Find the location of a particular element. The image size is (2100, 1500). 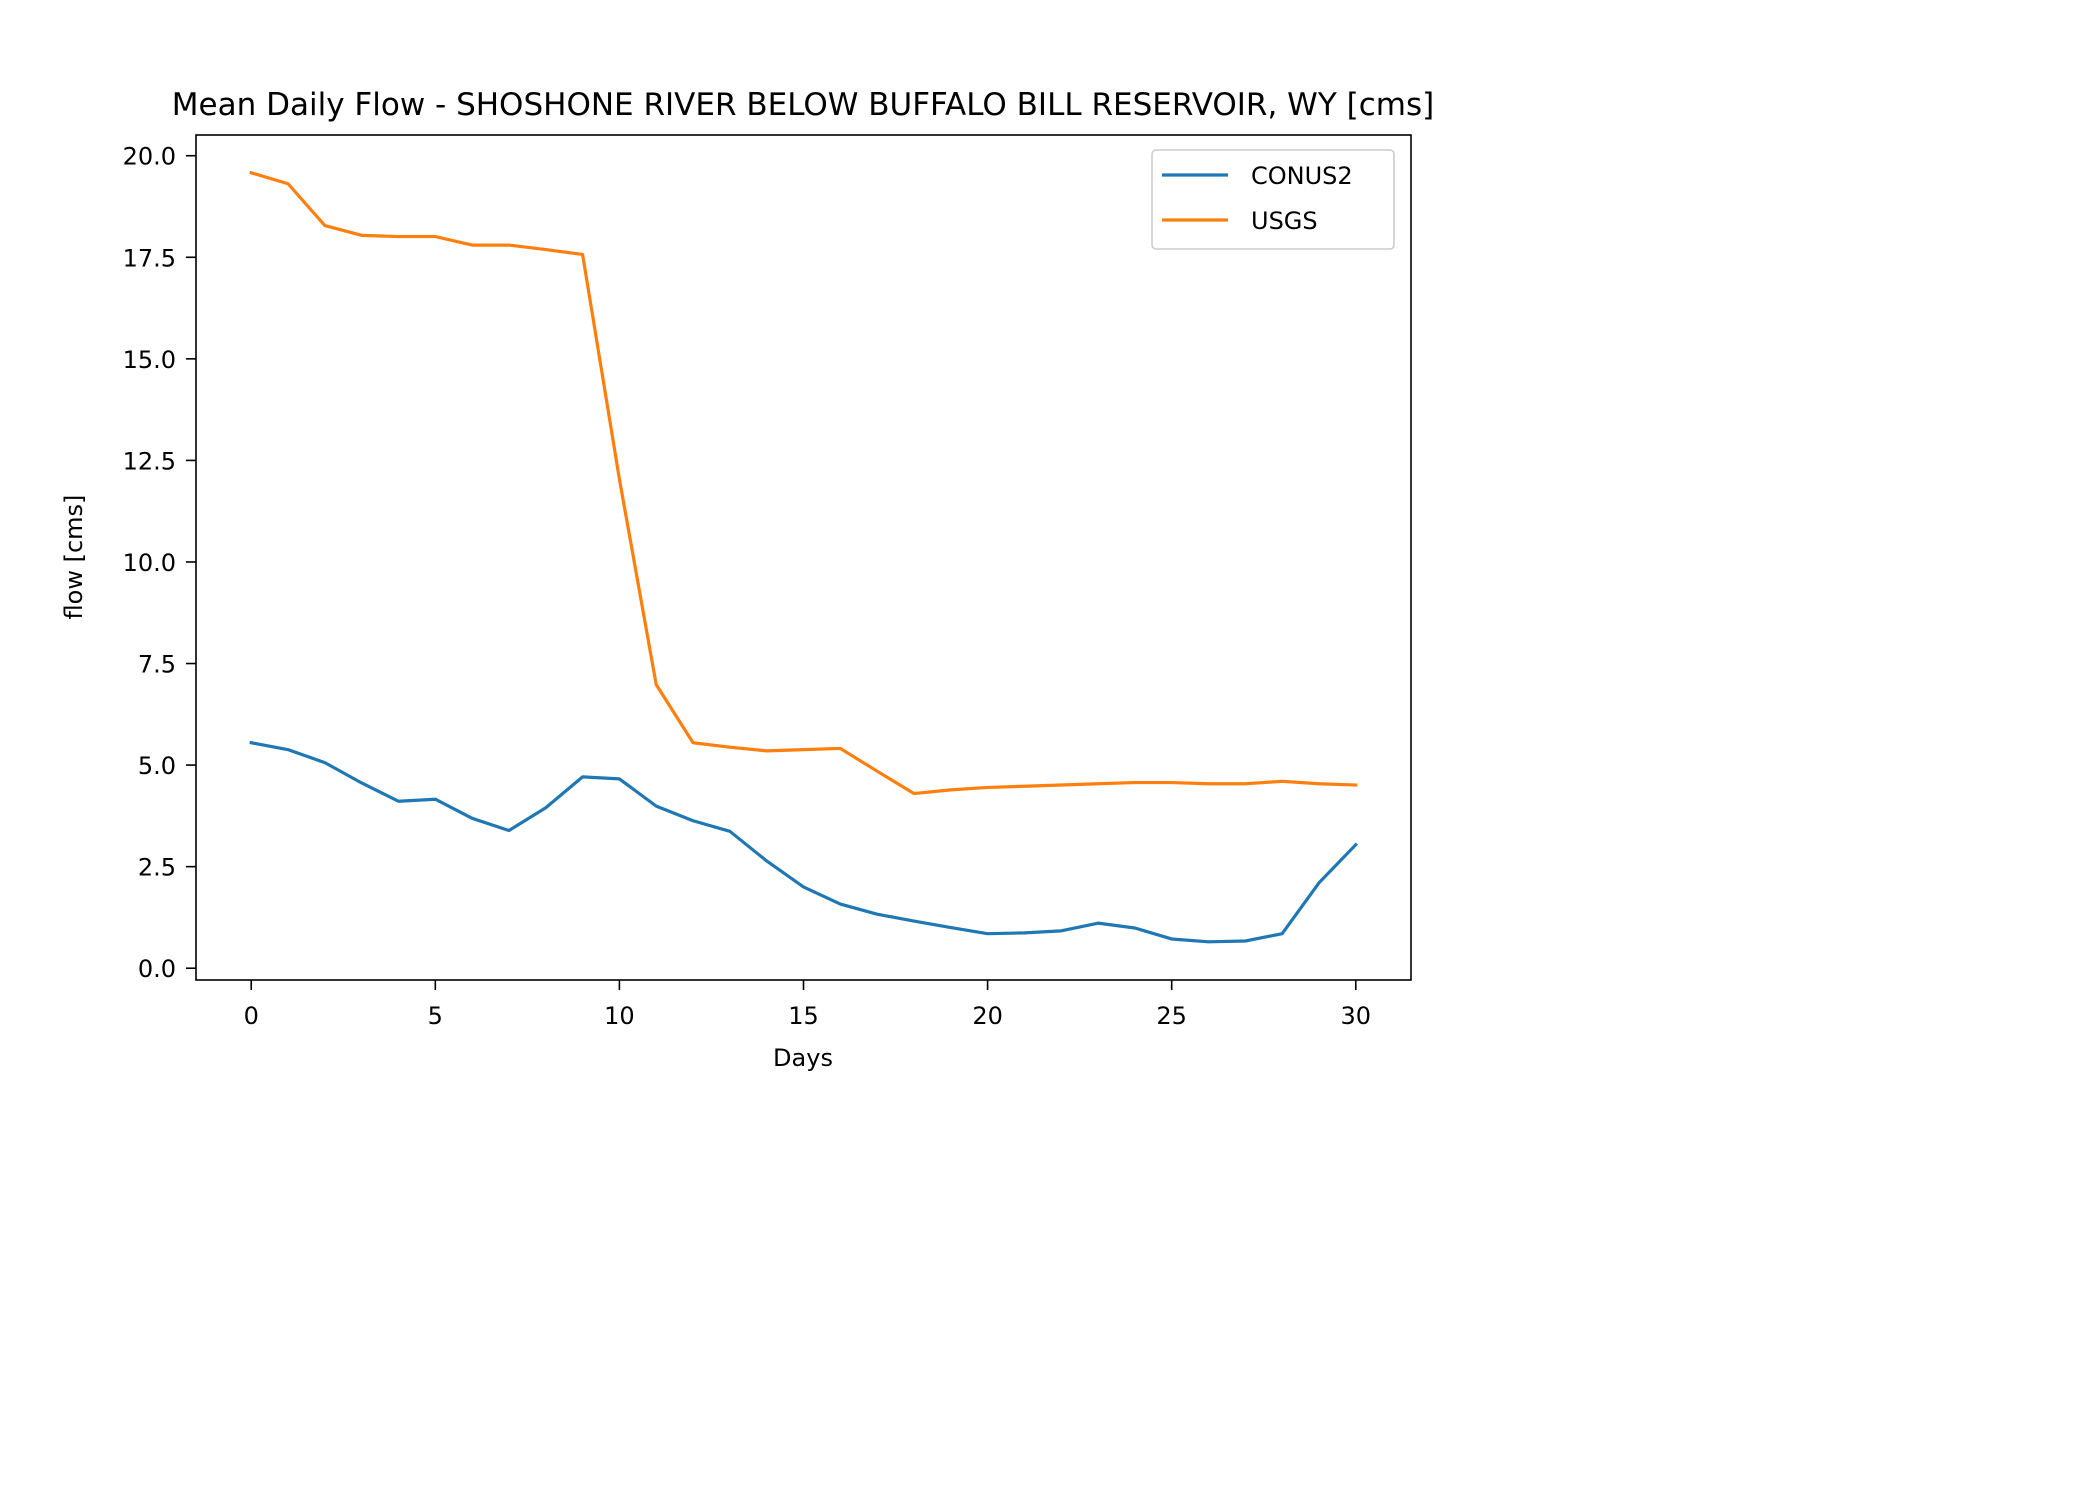

x-tick-label: 25 is located at coordinates (1171, 1016).